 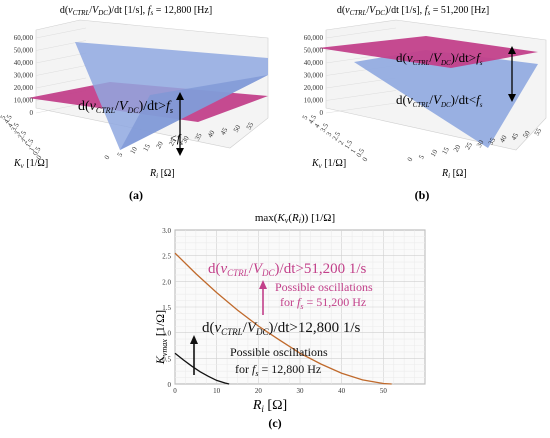 I want to click on kv-axis-label-a: Kv [1/Ω], so click(x=30, y=164).